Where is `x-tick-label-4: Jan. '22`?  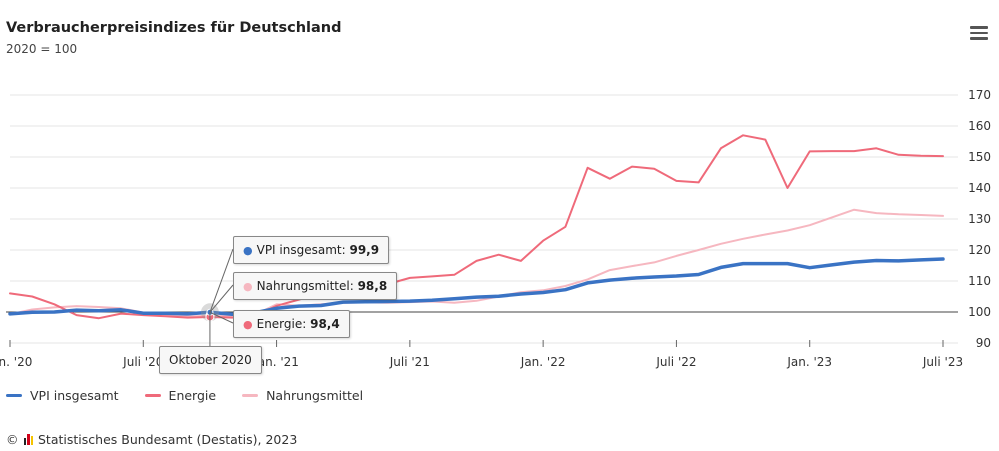 x-tick-label-4: Jan. '22 is located at coordinates (543, 362).